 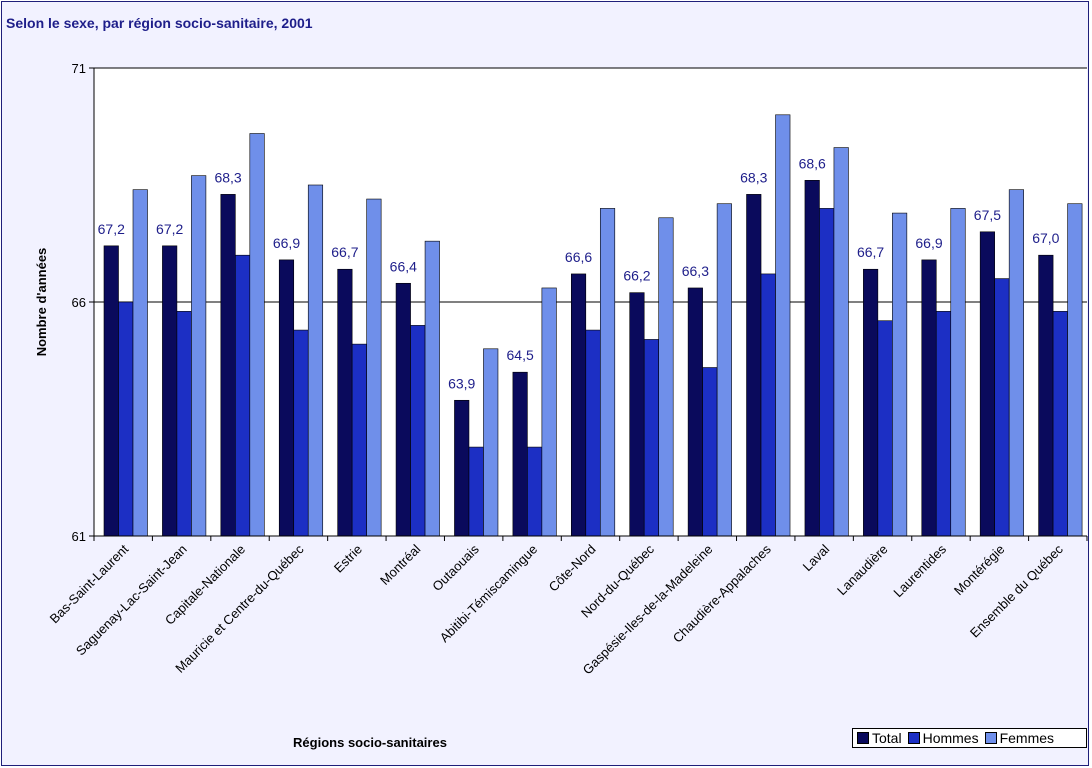 I want to click on x-tick-label: Côte-Nord, so click(x=572, y=568).